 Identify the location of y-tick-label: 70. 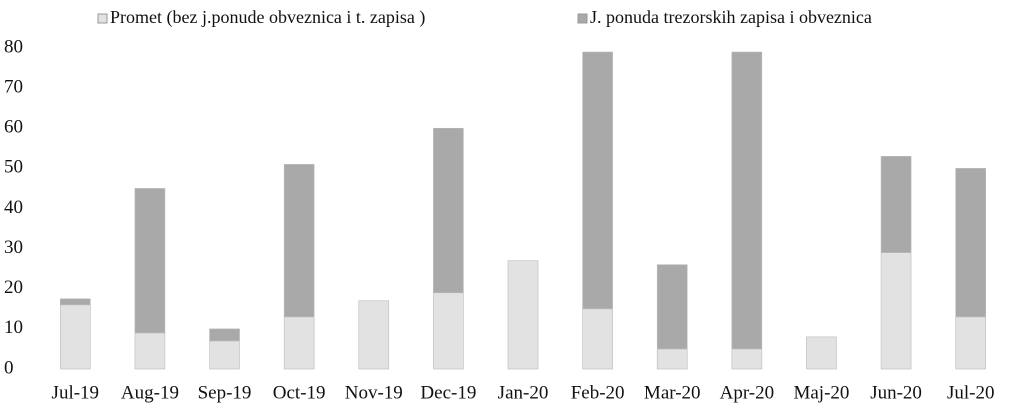
(13, 86).